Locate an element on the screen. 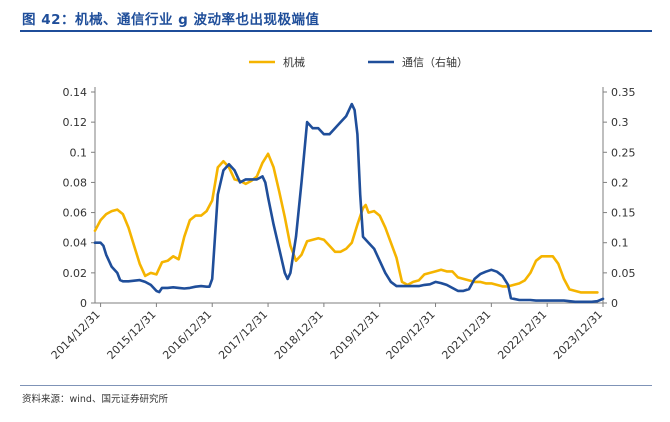  right-tick-label: 0.2 is located at coordinates (620, 182).